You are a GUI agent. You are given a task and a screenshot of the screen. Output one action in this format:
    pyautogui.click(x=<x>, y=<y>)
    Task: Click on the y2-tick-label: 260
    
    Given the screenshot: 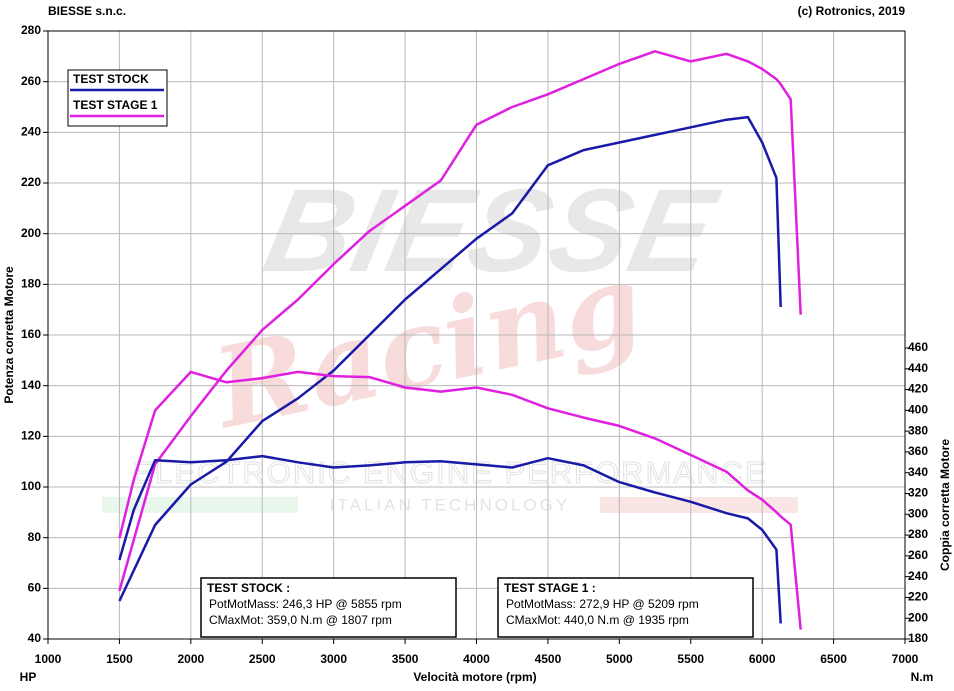 What is the action you would take?
    pyautogui.click(x=918, y=555)
    